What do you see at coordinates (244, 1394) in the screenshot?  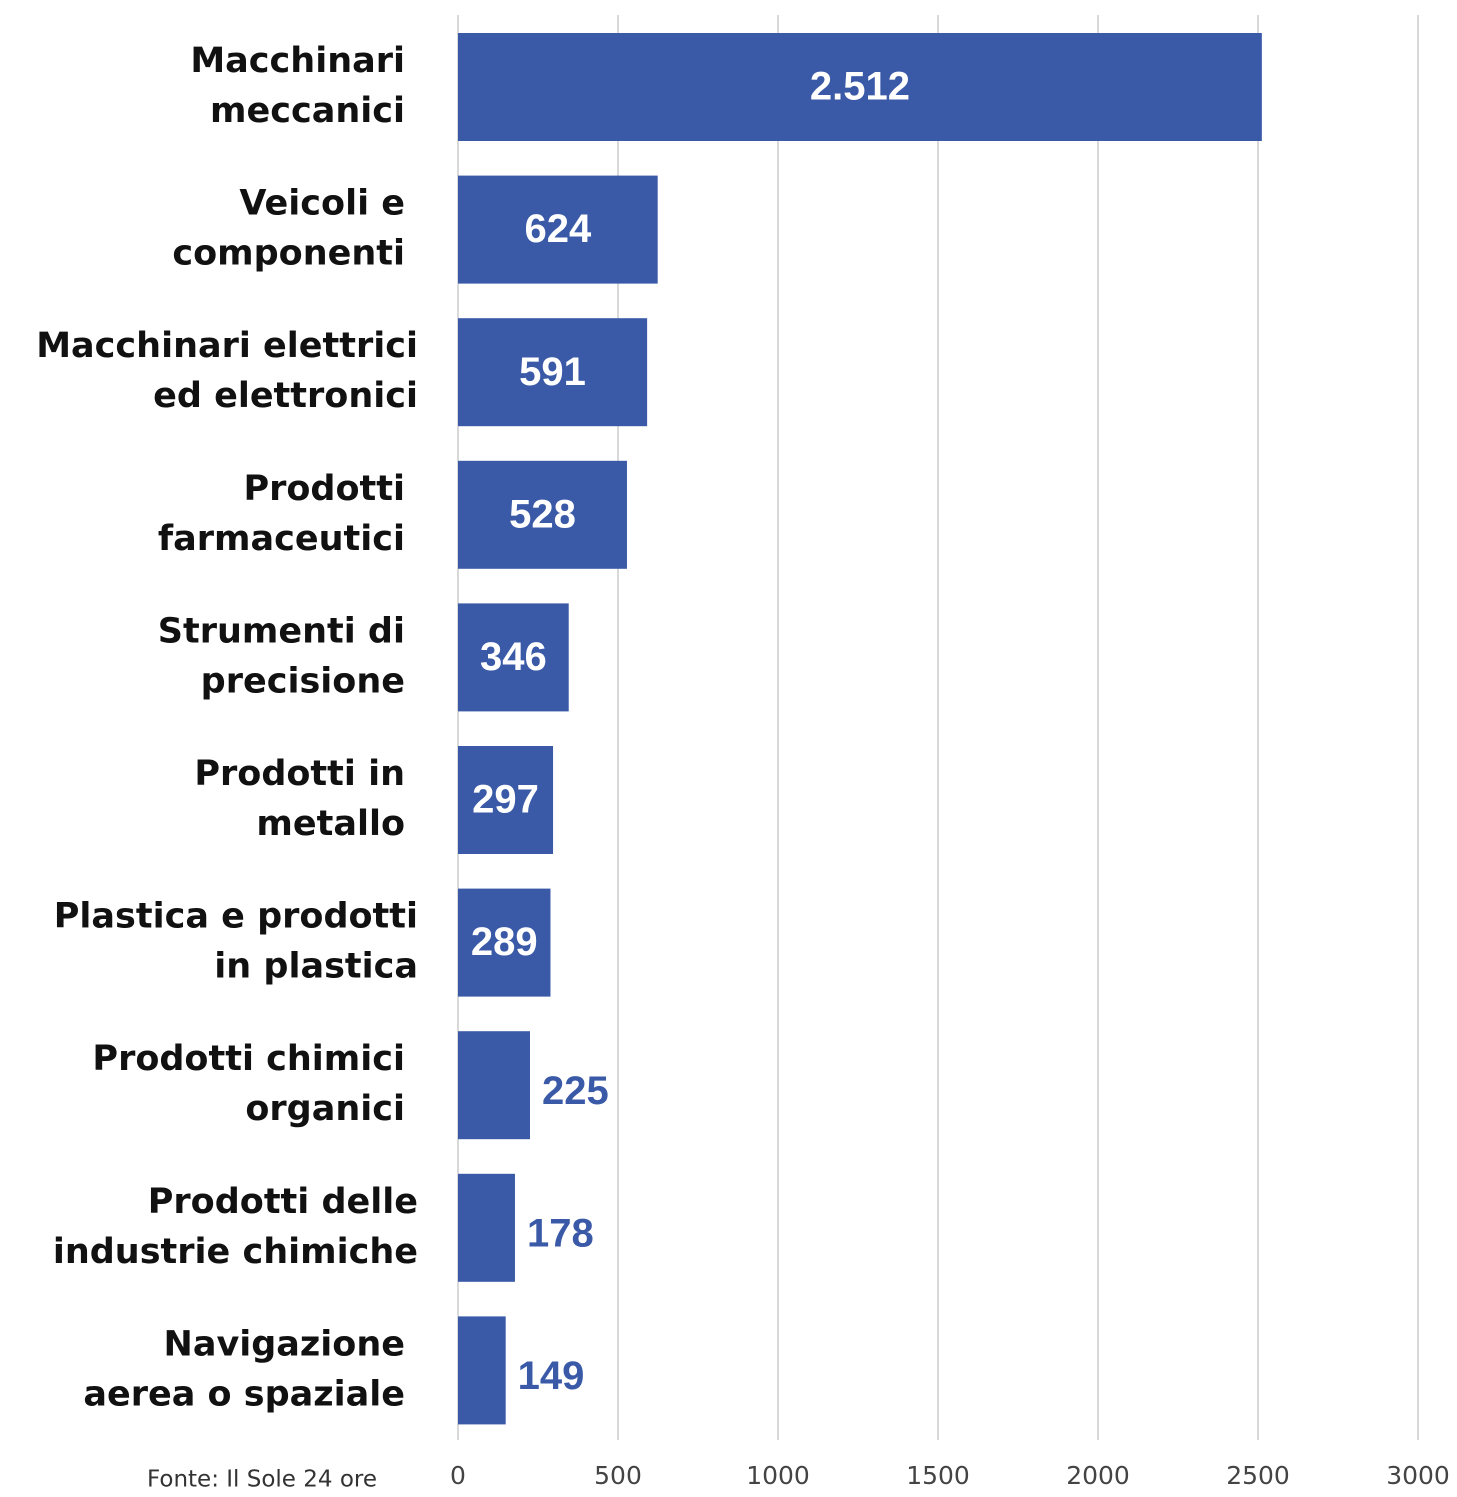 I see `category-line: aerea o spaziale` at bounding box center [244, 1394].